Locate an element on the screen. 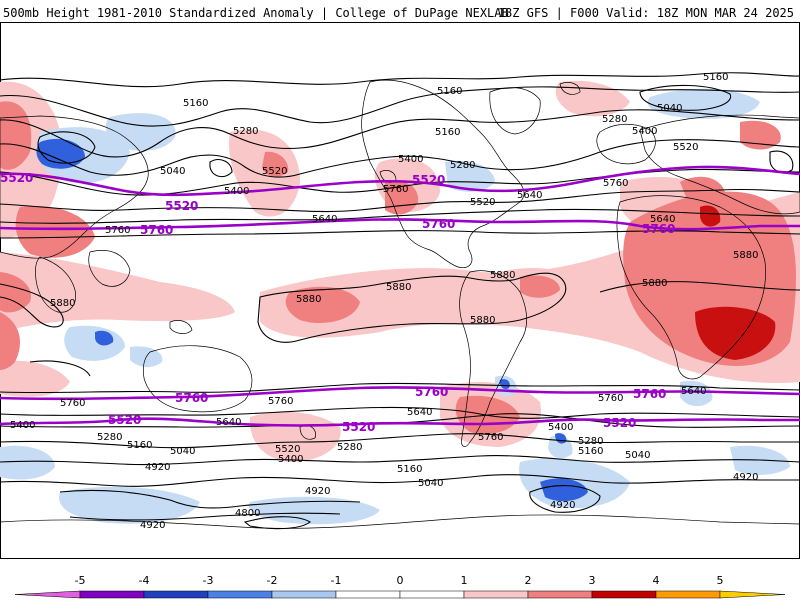  colorbar-tick-label: 3 is located at coordinates (592, 580).